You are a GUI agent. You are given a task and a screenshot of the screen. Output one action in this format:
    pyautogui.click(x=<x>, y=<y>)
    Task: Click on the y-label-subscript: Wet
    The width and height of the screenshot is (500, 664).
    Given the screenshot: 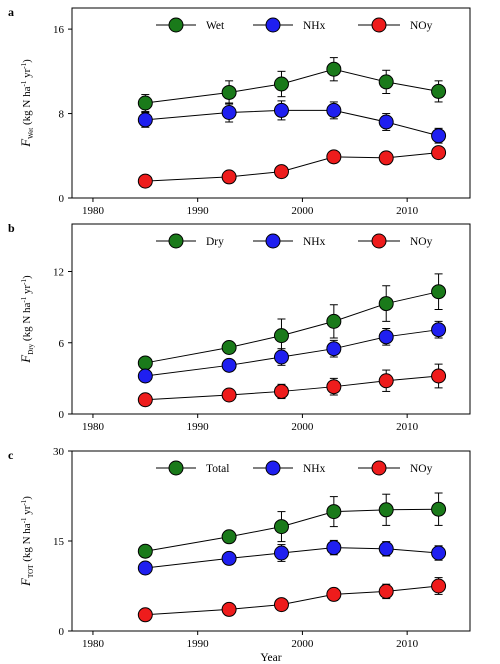 What is the action you would take?
    pyautogui.click(x=31, y=133)
    